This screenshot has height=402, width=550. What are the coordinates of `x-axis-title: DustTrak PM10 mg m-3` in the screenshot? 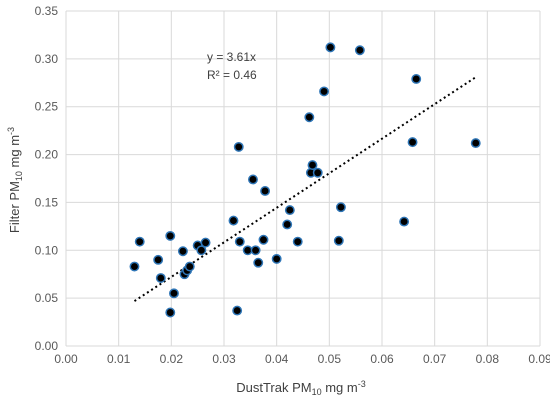 It's located at (301, 388).